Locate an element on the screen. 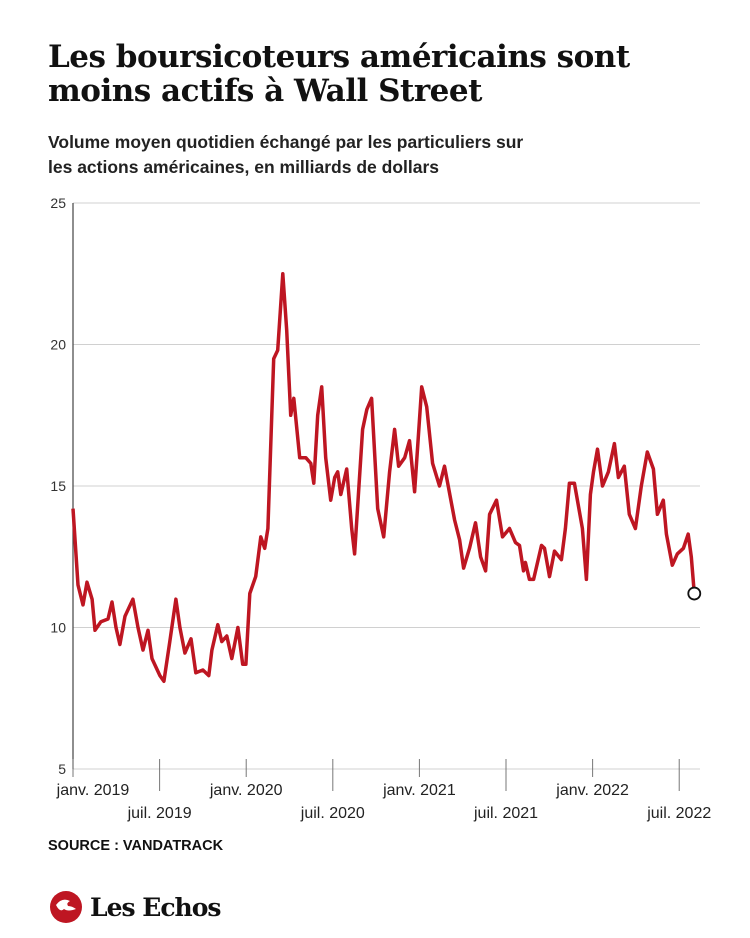  x-tick-label: juil. 2022 is located at coordinates (678, 813).